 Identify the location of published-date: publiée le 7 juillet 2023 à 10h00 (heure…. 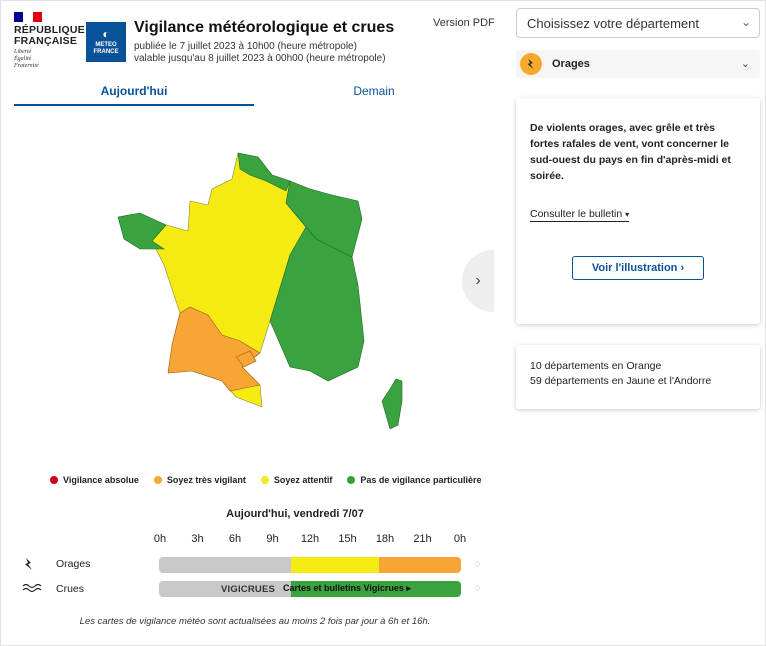
(245, 46).